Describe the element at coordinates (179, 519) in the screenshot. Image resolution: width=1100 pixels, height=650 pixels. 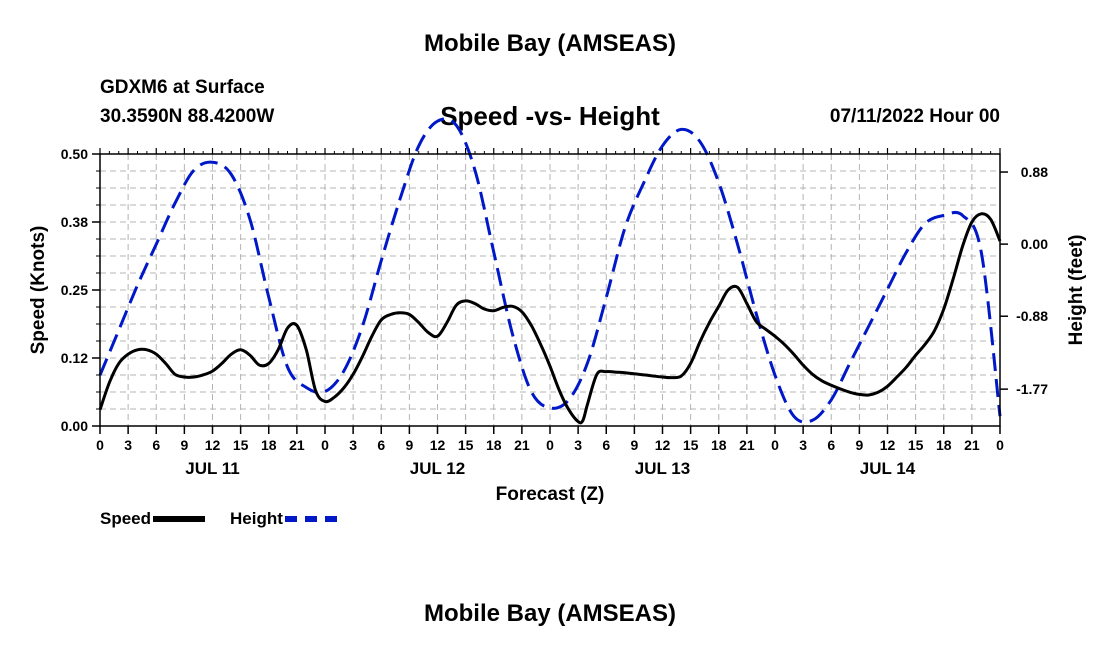
I see `legend-speed-swatch` at that location.